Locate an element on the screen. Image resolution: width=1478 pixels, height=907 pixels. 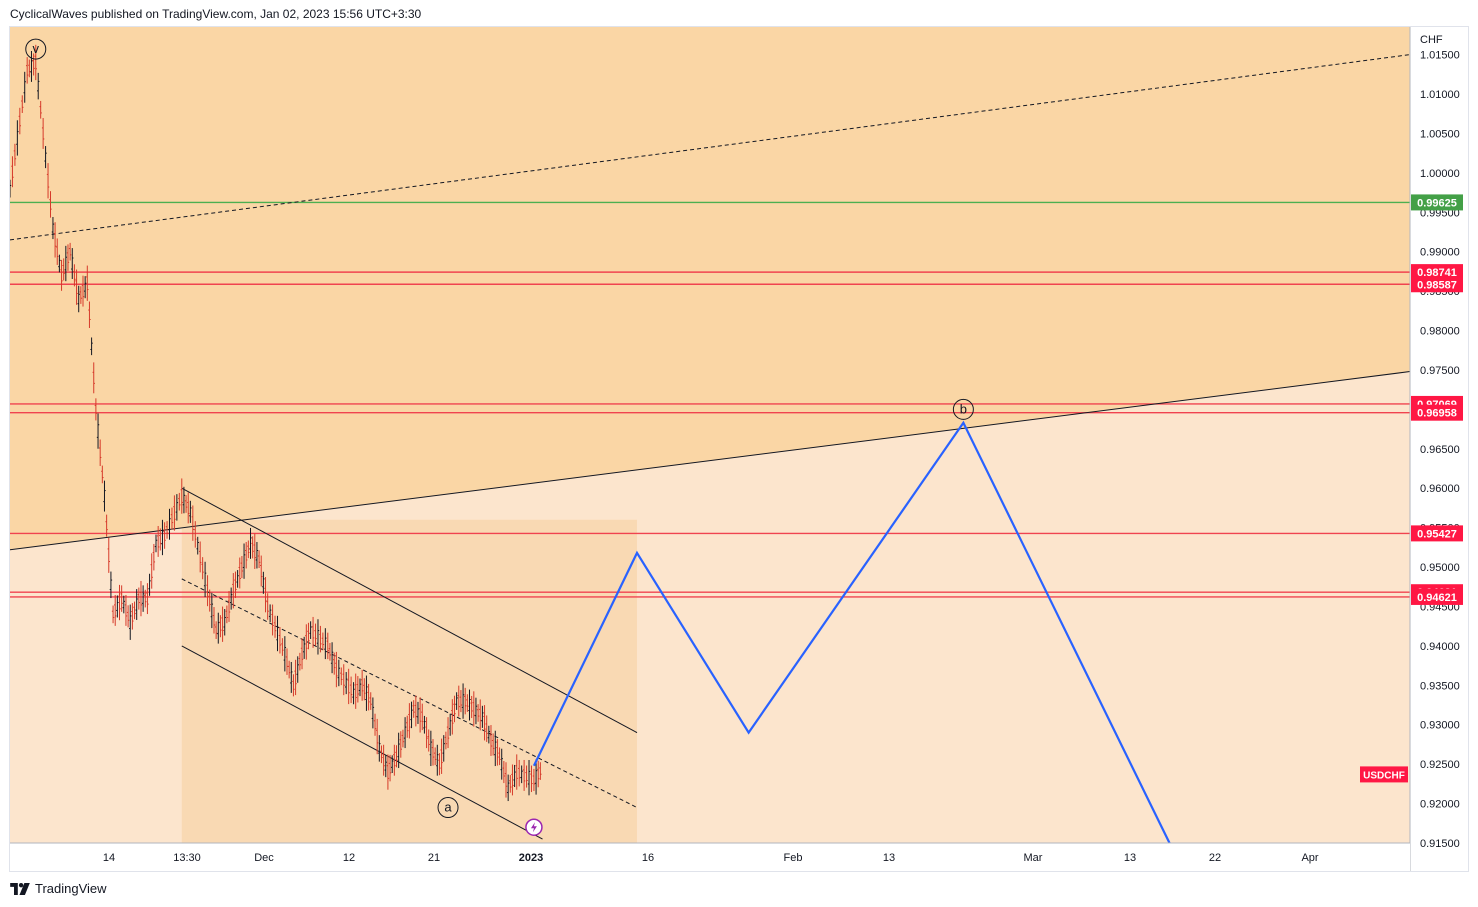
time-tick-label: Feb is located at coordinates (793, 858).